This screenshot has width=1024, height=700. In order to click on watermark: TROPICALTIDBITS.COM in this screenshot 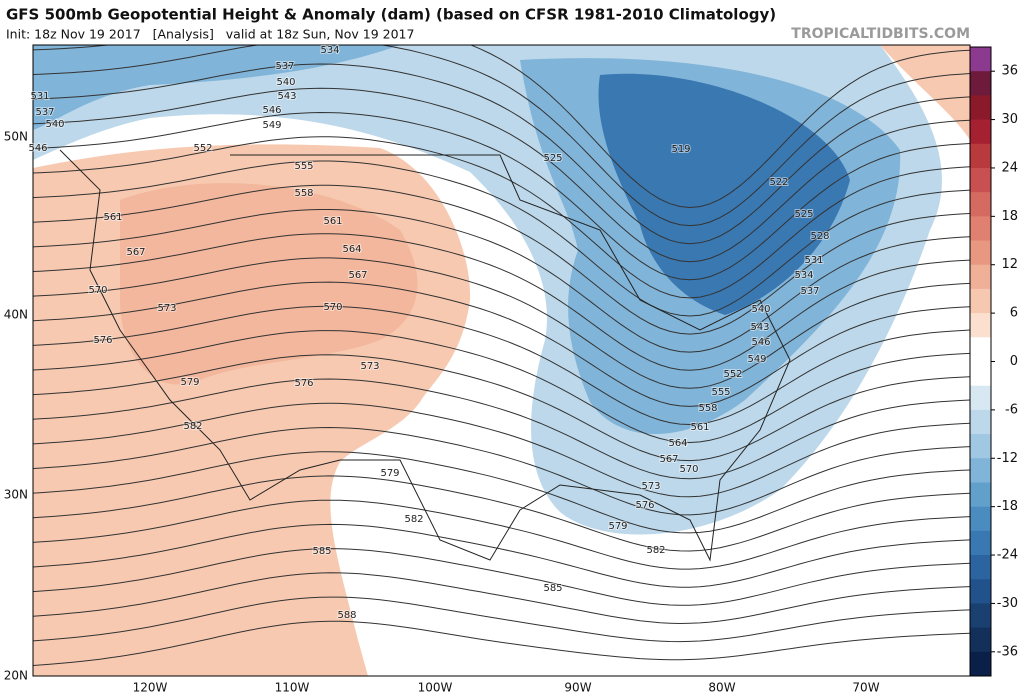, I will do `click(880, 34)`.